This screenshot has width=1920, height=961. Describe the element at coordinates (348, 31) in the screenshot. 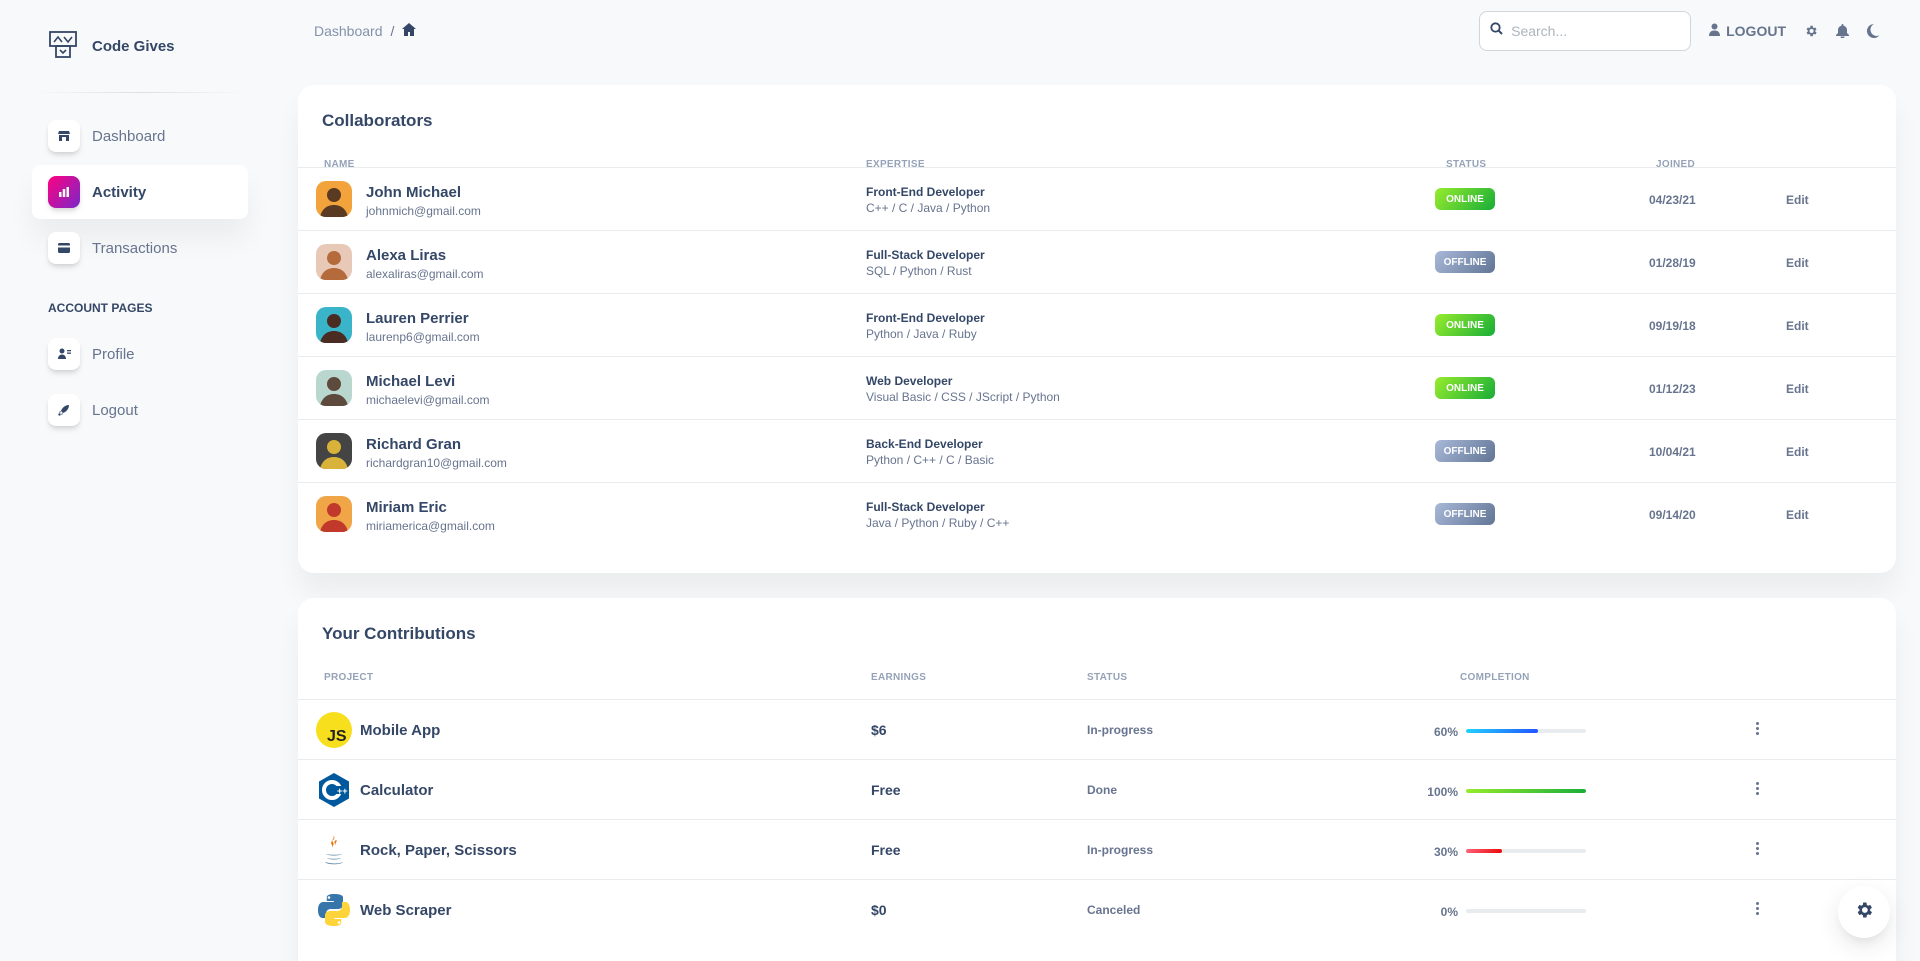

I see `breadcrumb-dashboard: Dashboard` at that location.